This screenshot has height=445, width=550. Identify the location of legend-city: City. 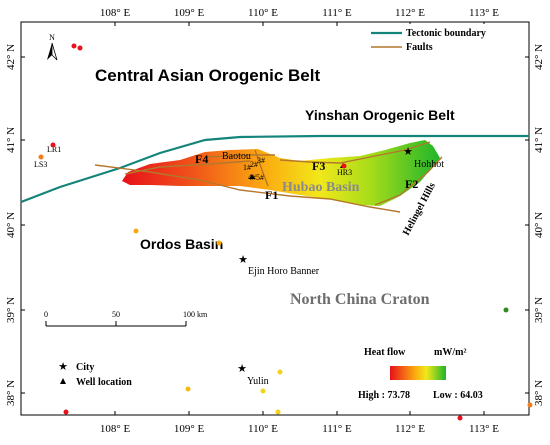
(85, 367).